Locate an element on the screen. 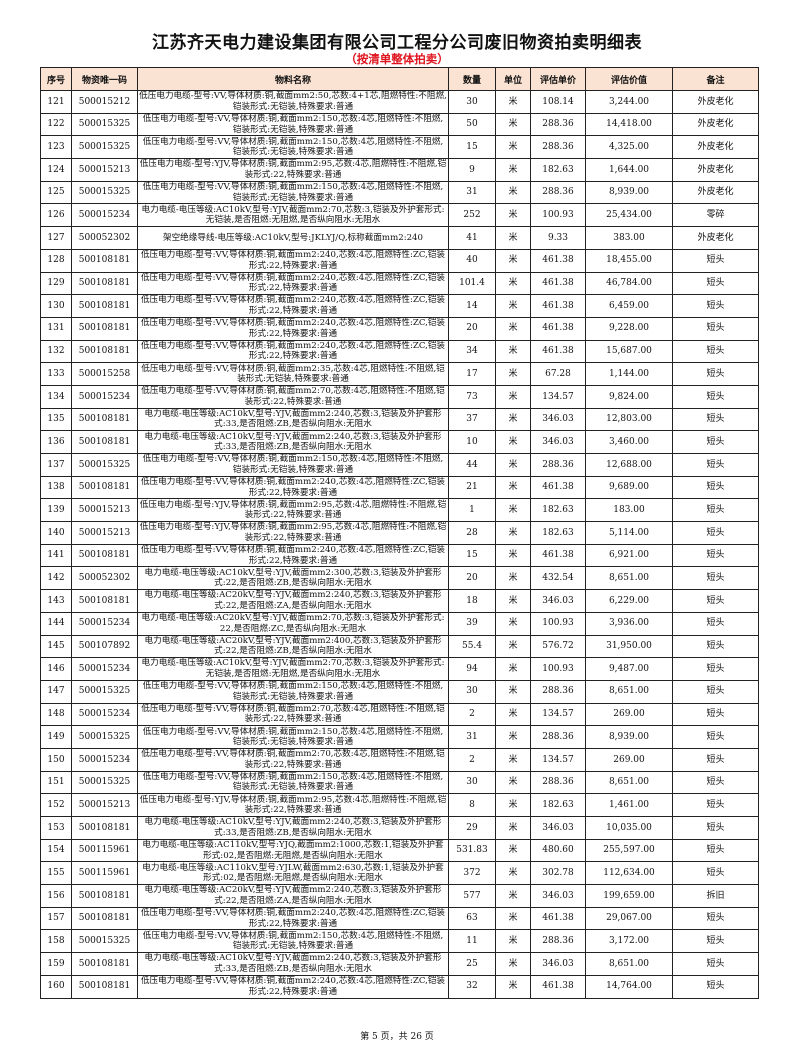 The width and height of the screenshot is (794, 1050). cell-index: 123 is located at coordinates (56, 147).